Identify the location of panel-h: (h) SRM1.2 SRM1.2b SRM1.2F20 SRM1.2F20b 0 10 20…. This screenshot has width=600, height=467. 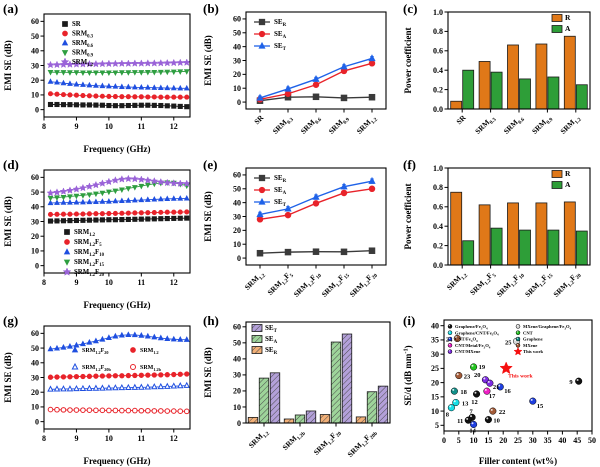
(300, 389).